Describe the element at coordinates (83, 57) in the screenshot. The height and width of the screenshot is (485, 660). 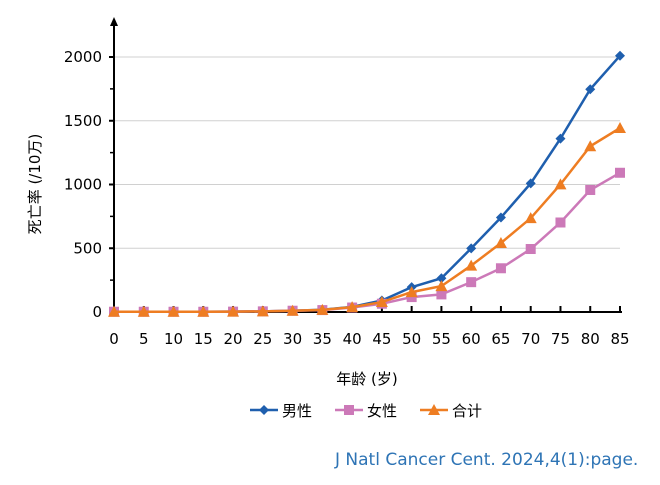
I see `y-tick-label: 2000` at that location.